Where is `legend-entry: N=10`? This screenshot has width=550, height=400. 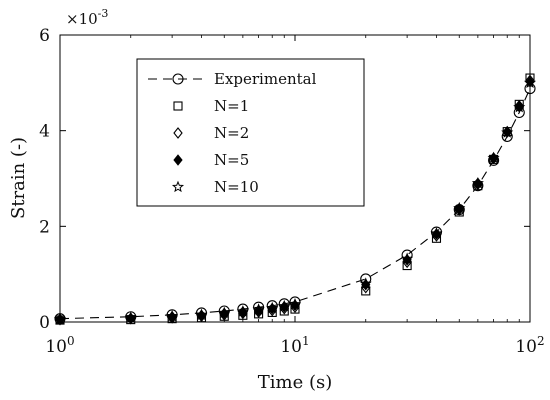
legend-entry: N=10 is located at coordinates (215, 187).